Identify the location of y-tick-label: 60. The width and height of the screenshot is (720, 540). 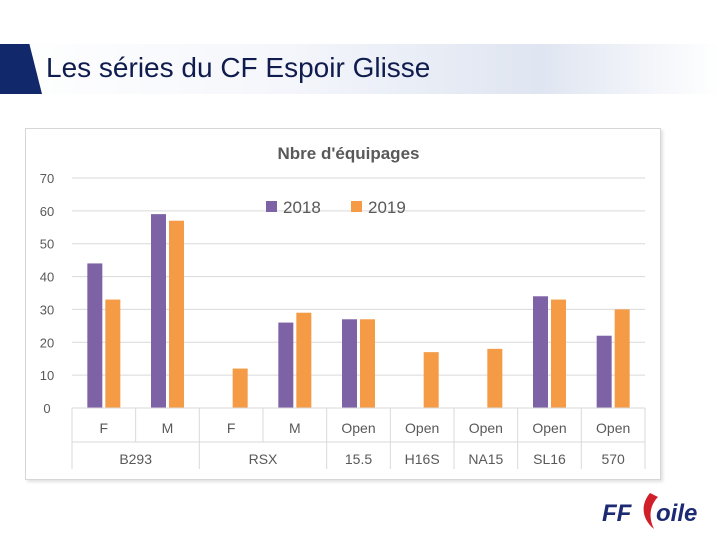
(47, 211).